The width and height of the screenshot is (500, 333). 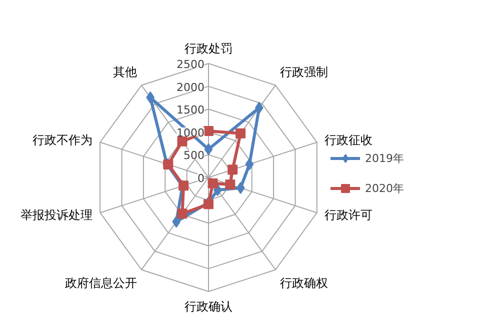 I want to click on y-tick-label: 1500, so click(x=190, y=110).